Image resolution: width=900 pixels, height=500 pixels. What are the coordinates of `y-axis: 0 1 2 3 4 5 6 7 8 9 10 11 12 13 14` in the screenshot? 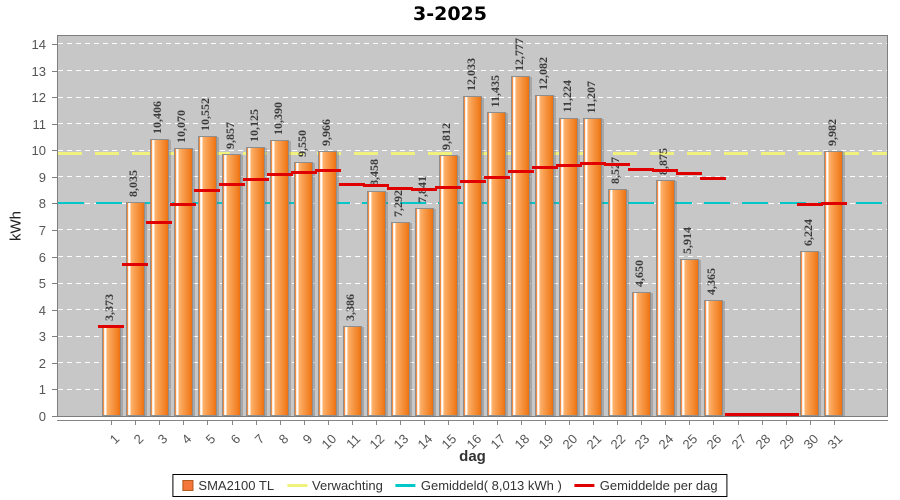 It's located at (28, 230).